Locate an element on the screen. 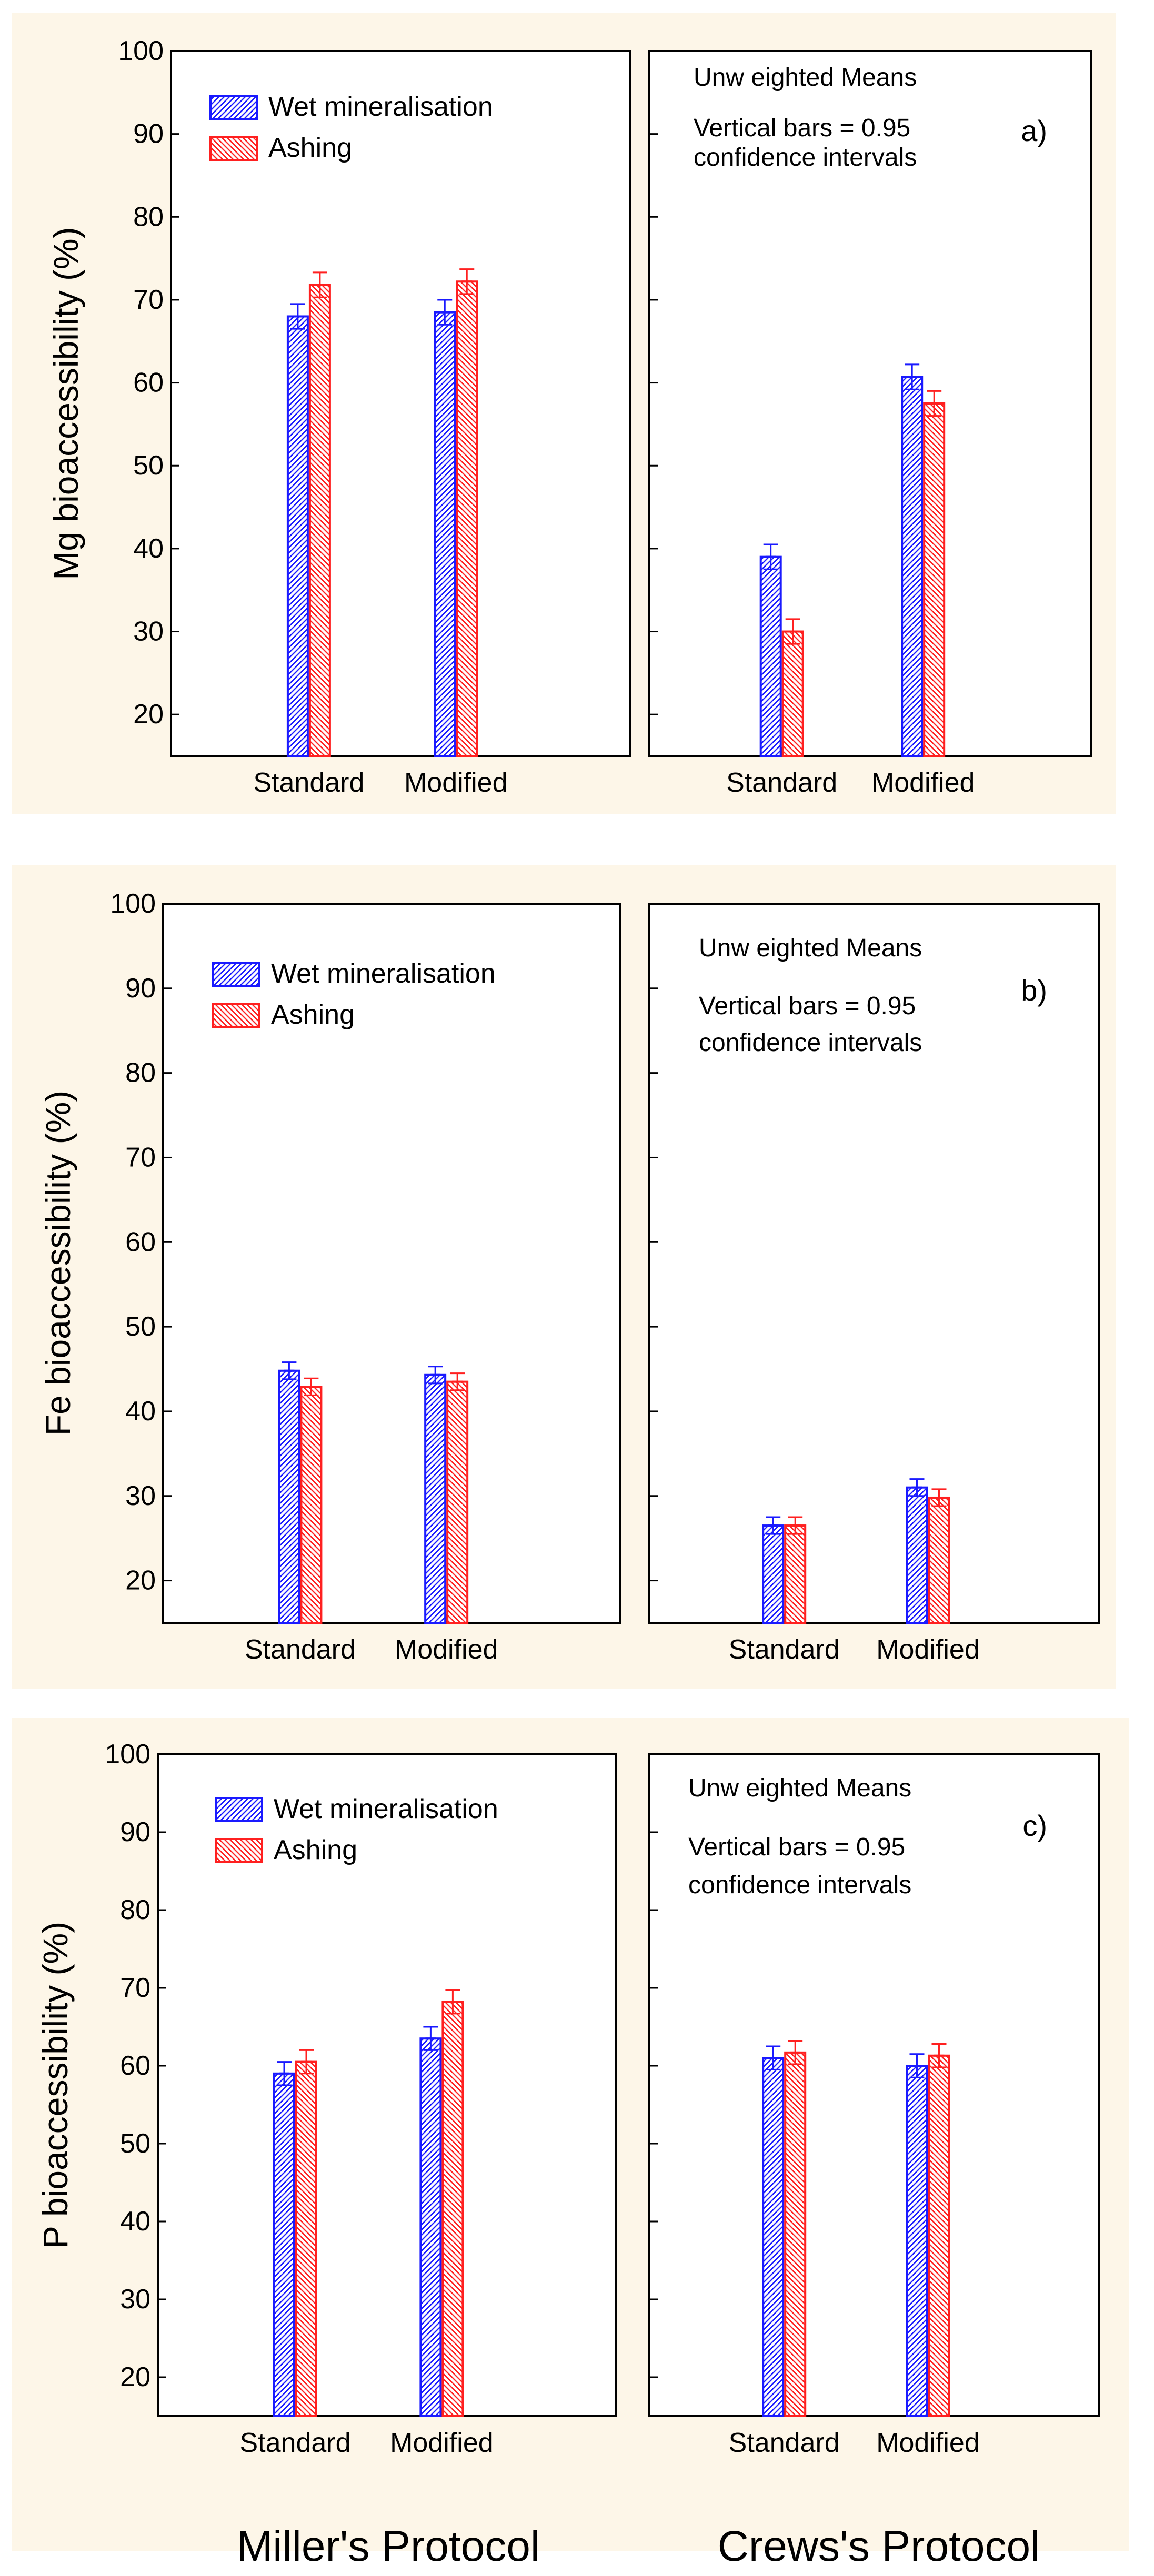 Image resolution: width=1154 pixels, height=2576 pixels. panel-tag: c) is located at coordinates (1034, 1825).